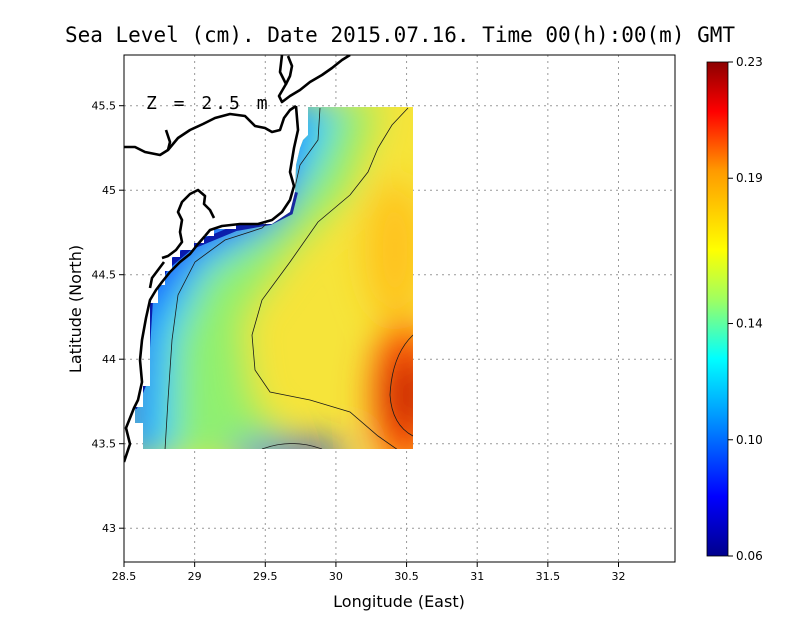 Image resolution: width=800 pixels, height=618 pixels. Describe the element at coordinates (109, 359) in the screenshot. I see `y-tick-label: 44` at that location.